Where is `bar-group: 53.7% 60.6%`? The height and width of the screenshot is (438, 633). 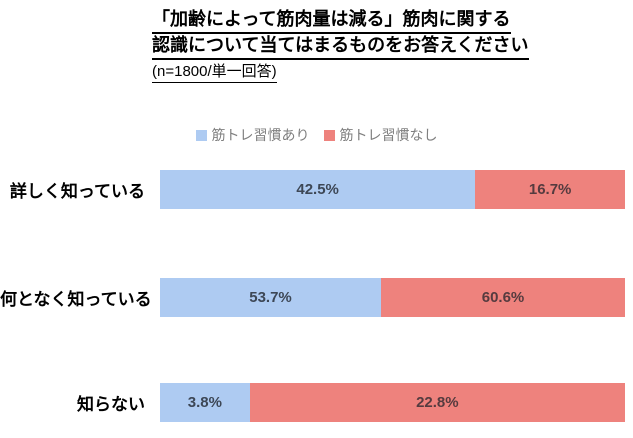 bar-group: 53.7% 60.6% is located at coordinates (392, 297).